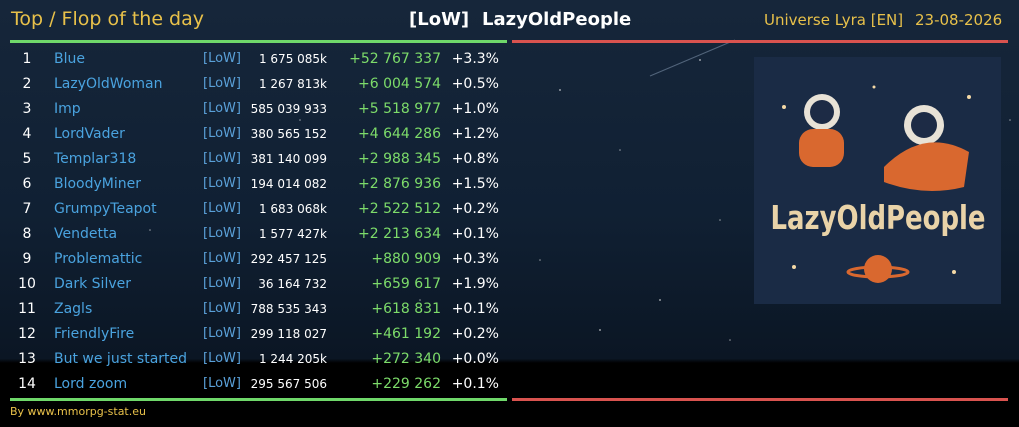 The image size is (1019, 427). What do you see at coordinates (27, 134) in the screenshot?
I see `rank: 4` at bounding box center [27, 134].